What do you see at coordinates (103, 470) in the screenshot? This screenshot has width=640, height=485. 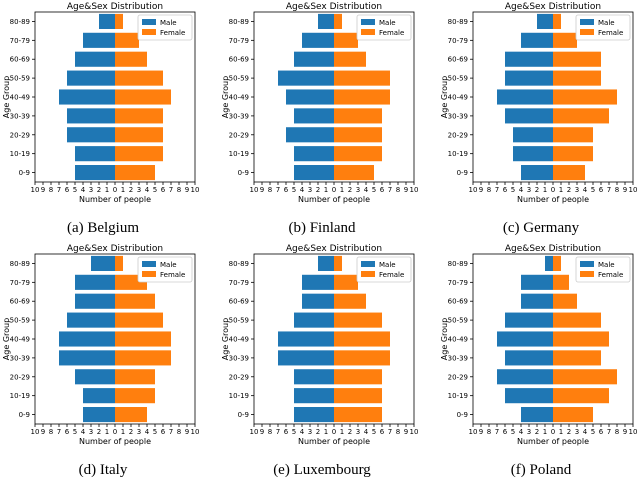 I see `panel-caption: (d) Italy` at bounding box center [103, 470].